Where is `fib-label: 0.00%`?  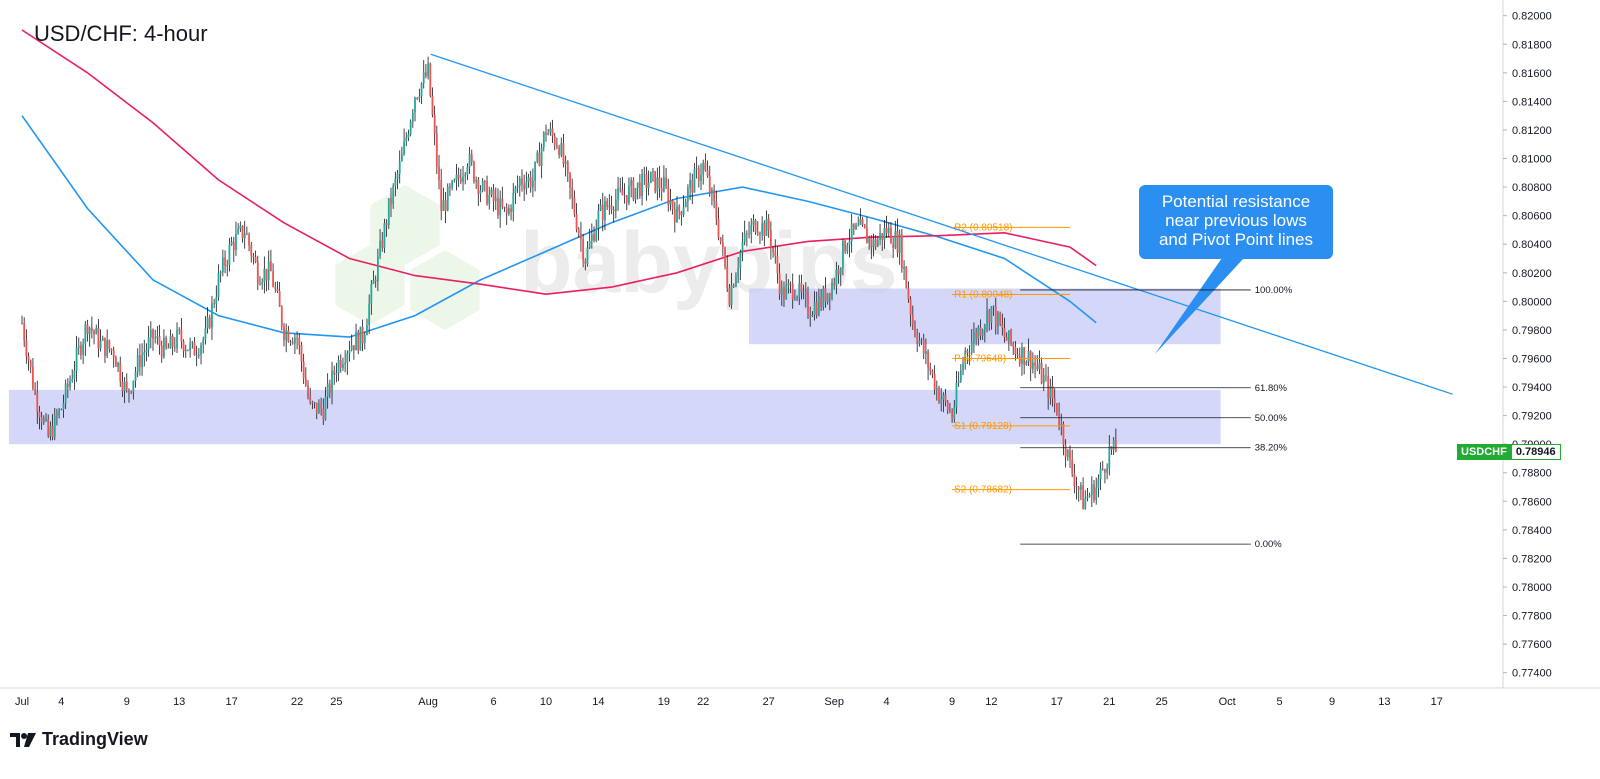 fib-label: 0.00% is located at coordinates (1268, 544).